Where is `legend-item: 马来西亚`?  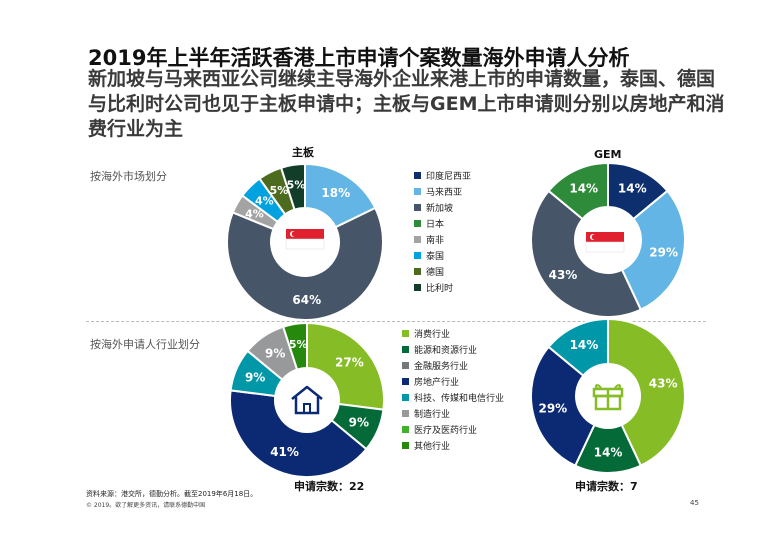 legend-item: 马来西亚 is located at coordinates (442, 191).